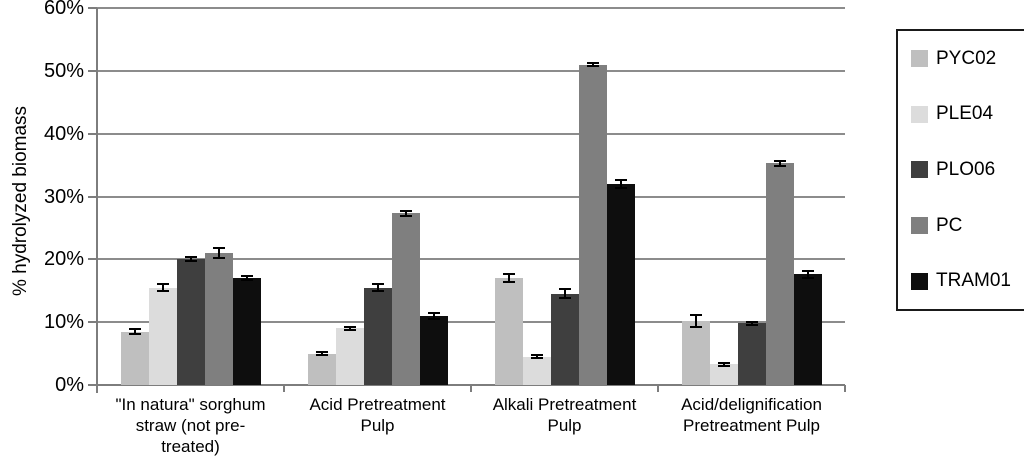  I want to click on legend-item-pyc02: PYC02, so click(967, 59).